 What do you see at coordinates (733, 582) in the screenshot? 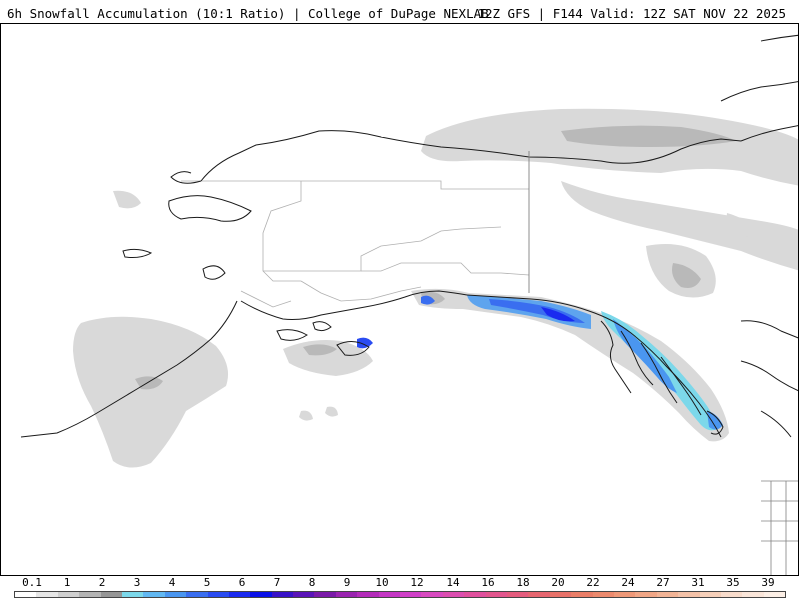
I see `colorbar-tick: 35` at bounding box center [733, 582].